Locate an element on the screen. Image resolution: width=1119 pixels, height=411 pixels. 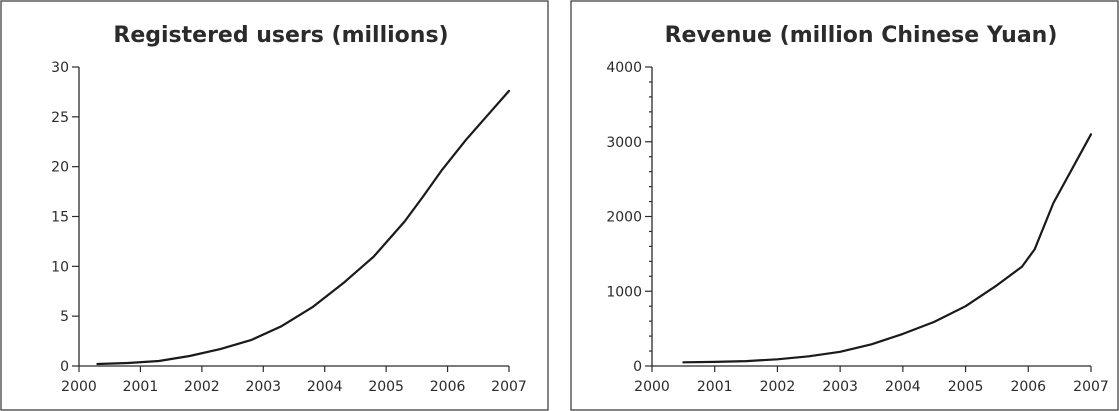
y-tick-label: 20 is located at coordinates (60, 168).